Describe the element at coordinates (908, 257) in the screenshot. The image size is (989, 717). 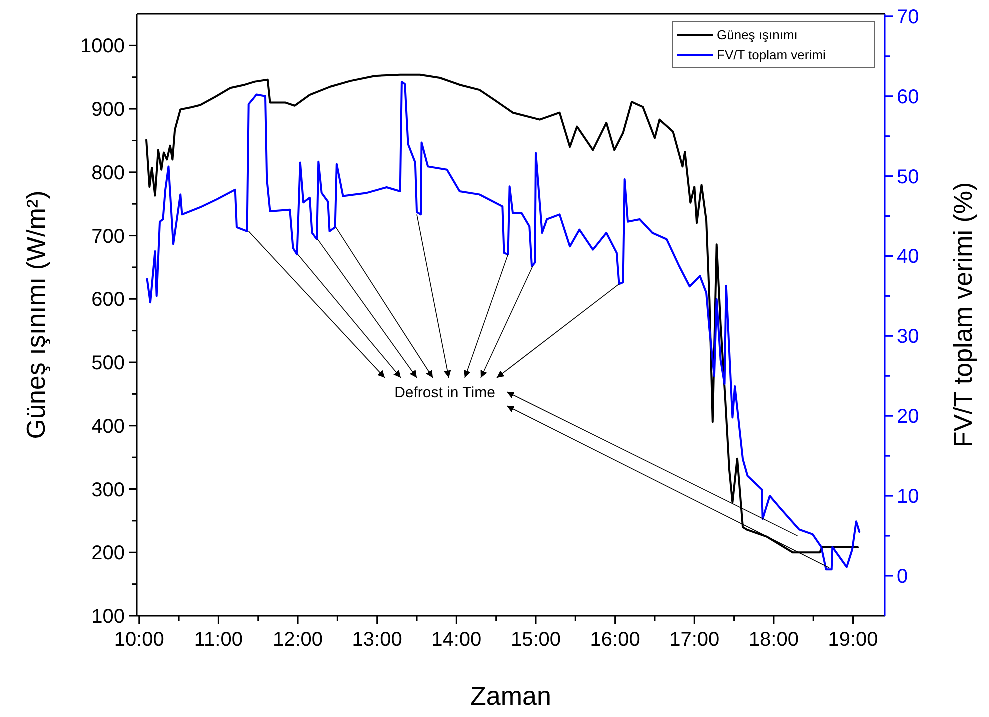
I see `y2-tick-label: 40` at that location.